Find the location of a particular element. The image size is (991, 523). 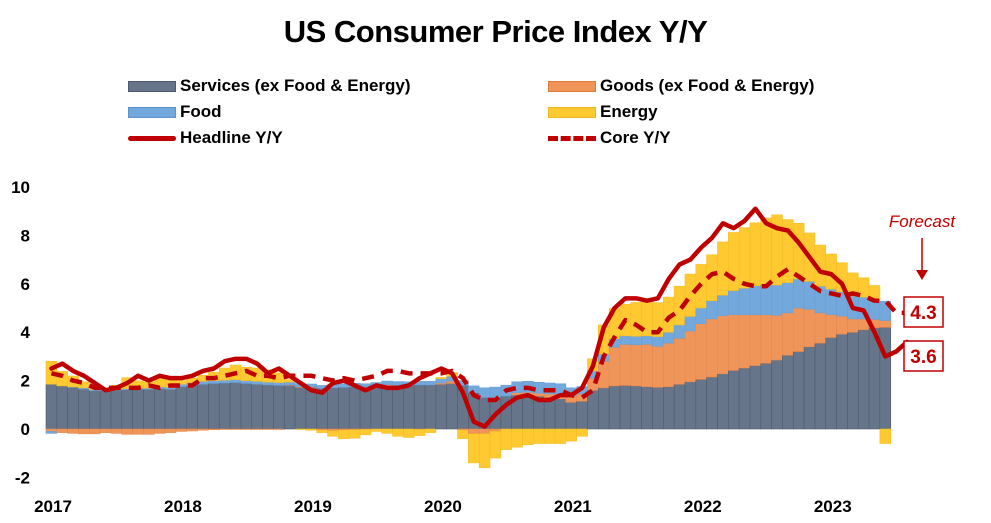

legend-label-food: Food is located at coordinates (201, 111).